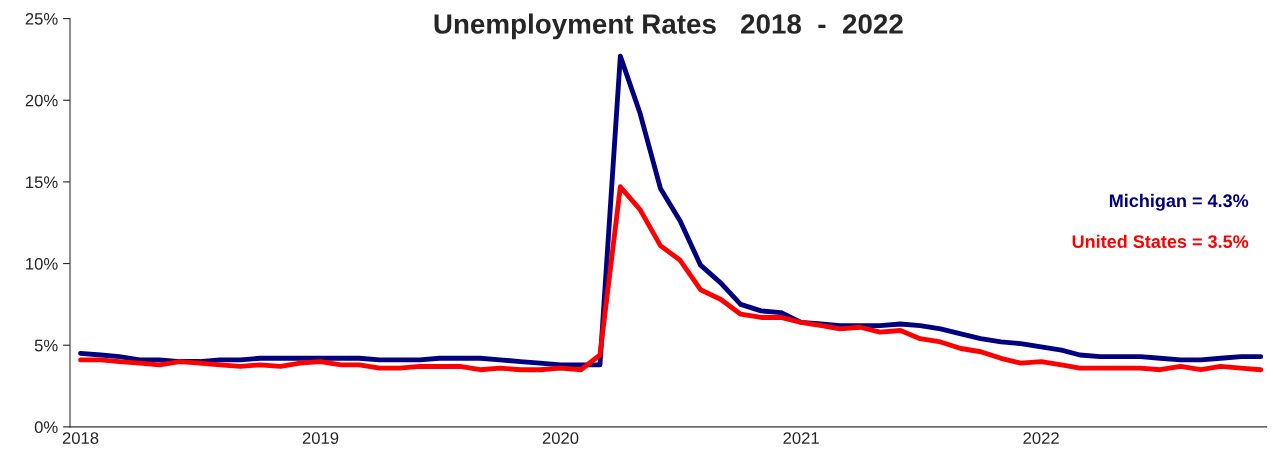 The image size is (1273, 464). I want to click on chart-title: Unemployment Rates 2018 - 2022, so click(668, 26).